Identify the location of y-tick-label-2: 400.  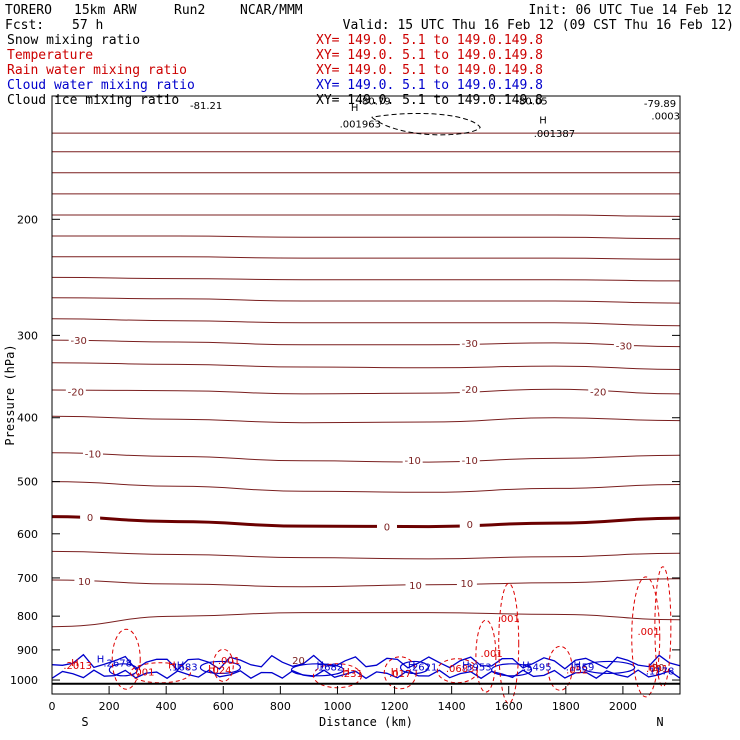
(27, 418).